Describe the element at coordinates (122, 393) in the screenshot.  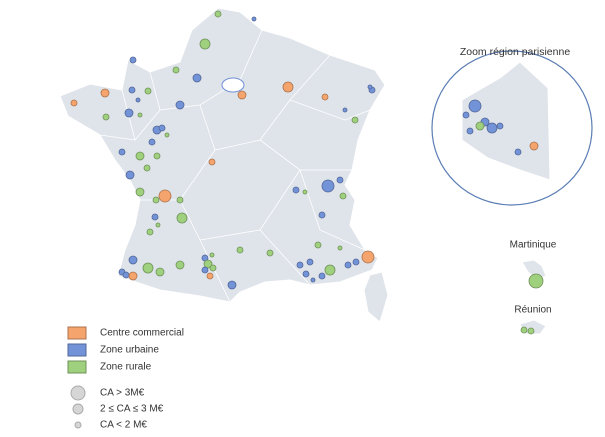
I see `legend-label: CA > 3M€` at that location.